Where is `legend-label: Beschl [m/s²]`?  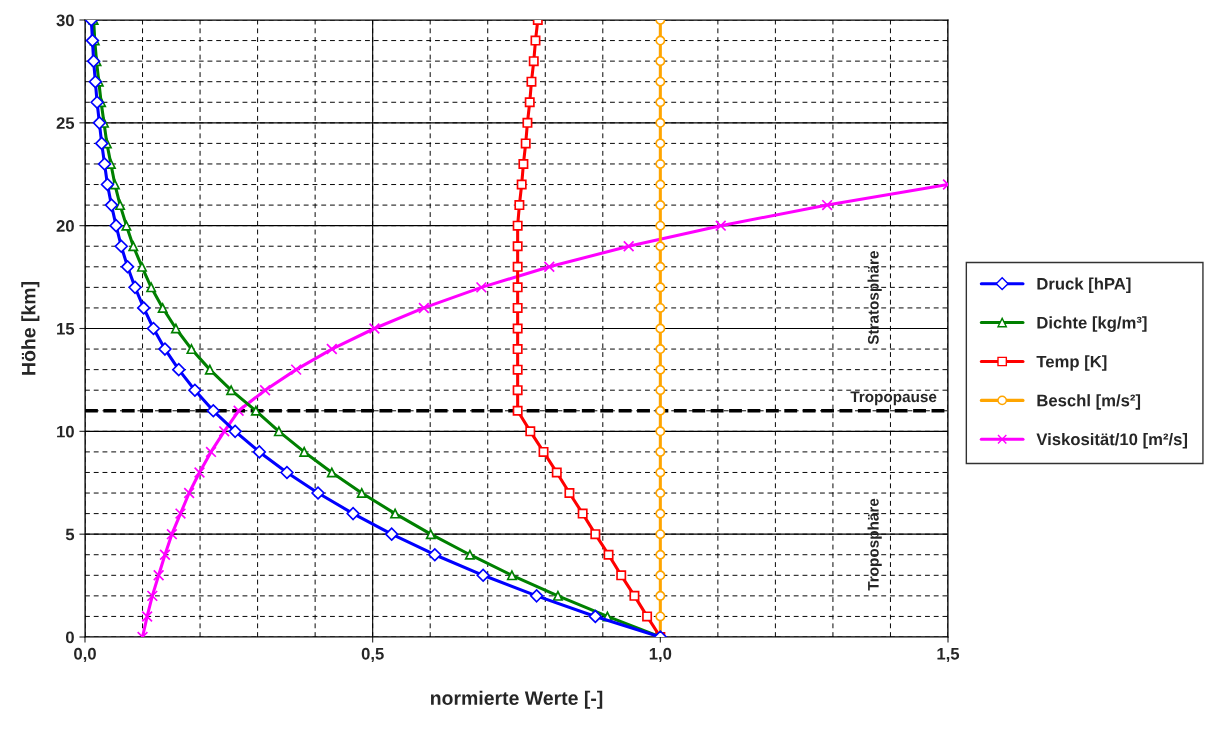 legend-label: Beschl [m/s²] is located at coordinates (1089, 402).